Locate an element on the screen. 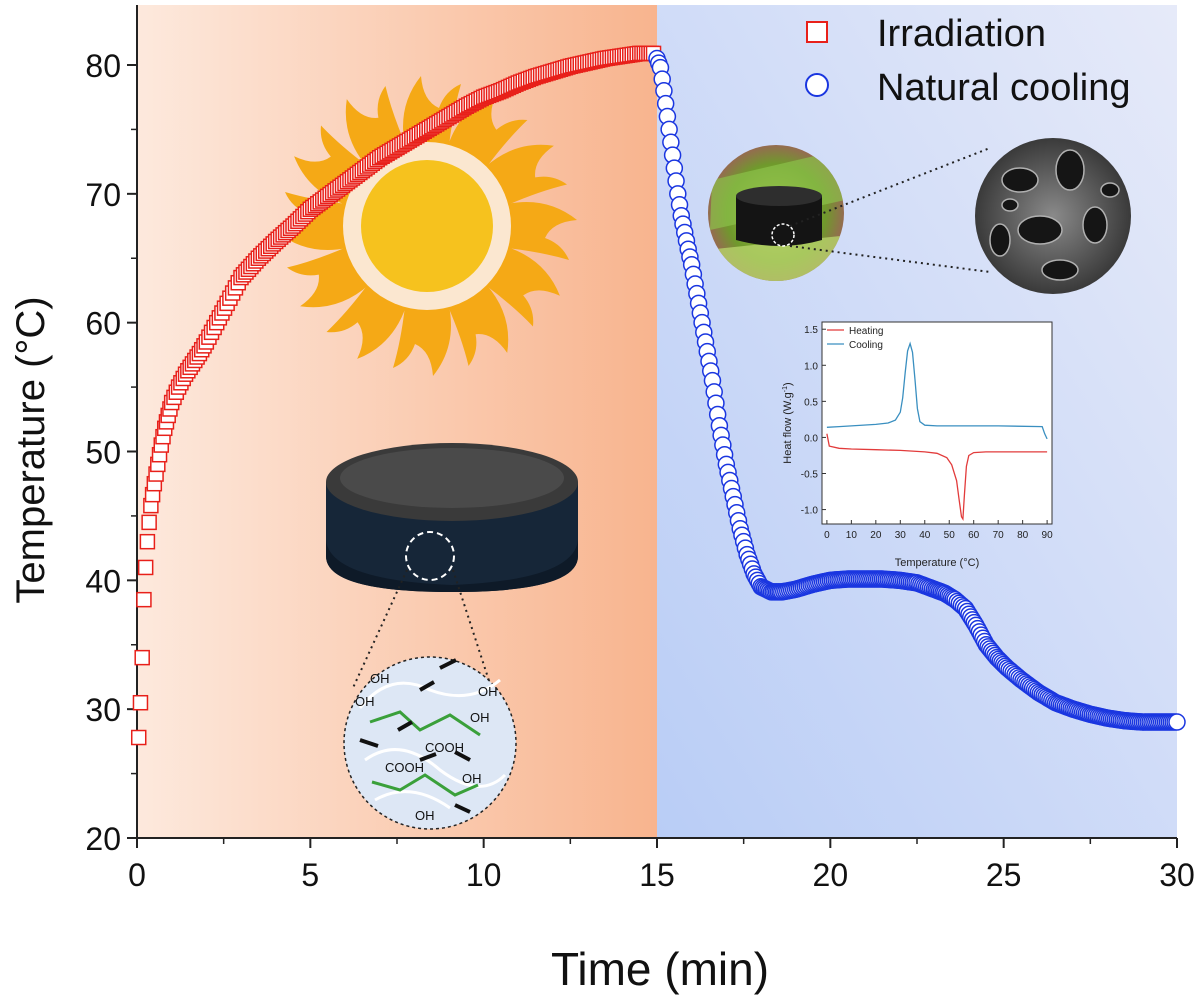 This screenshot has width=1200, height=1000. inset-legend-label-cooling: Cooling is located at coordinates (866, 345).